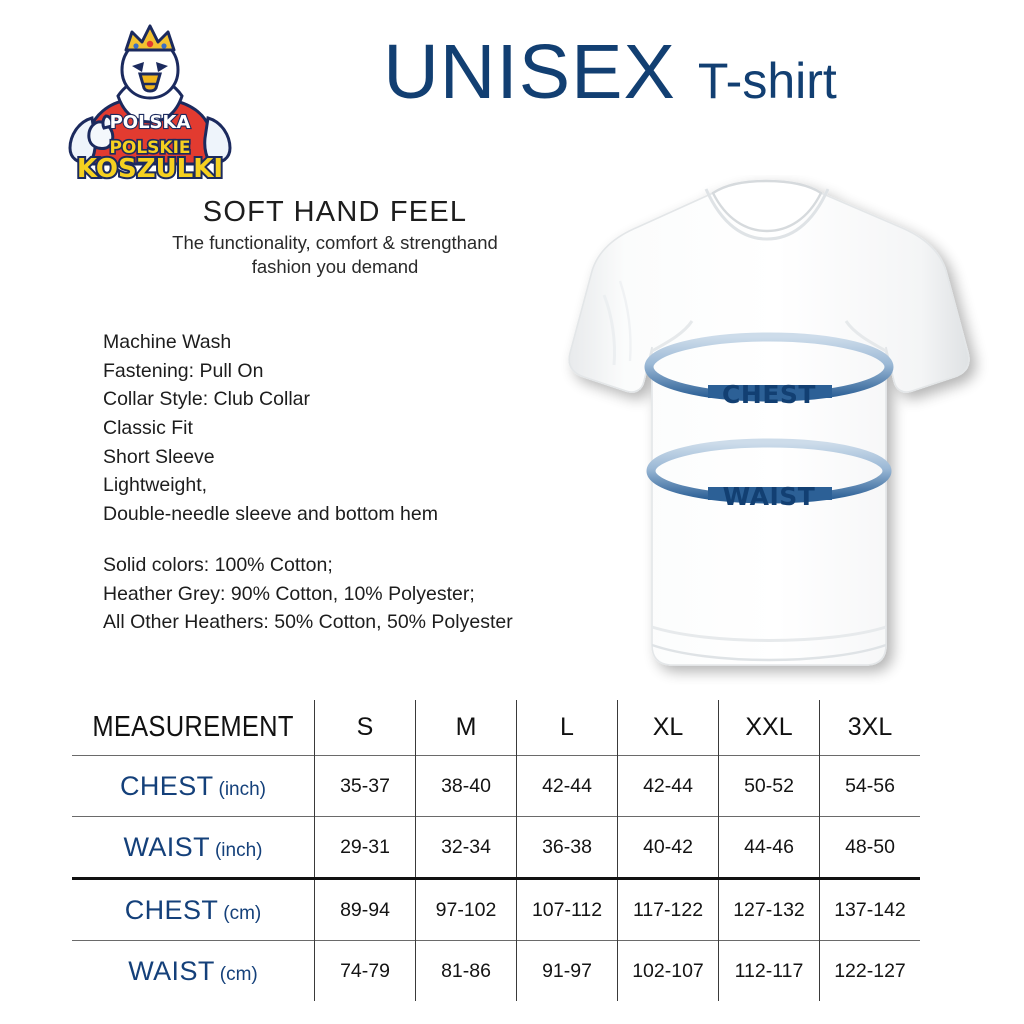  What do you see at coordinates (335, 212) in the screenshot?
I see `soft-hand-feel-heading: SOFT HAND FEEL` at bounding box center [335, 212].